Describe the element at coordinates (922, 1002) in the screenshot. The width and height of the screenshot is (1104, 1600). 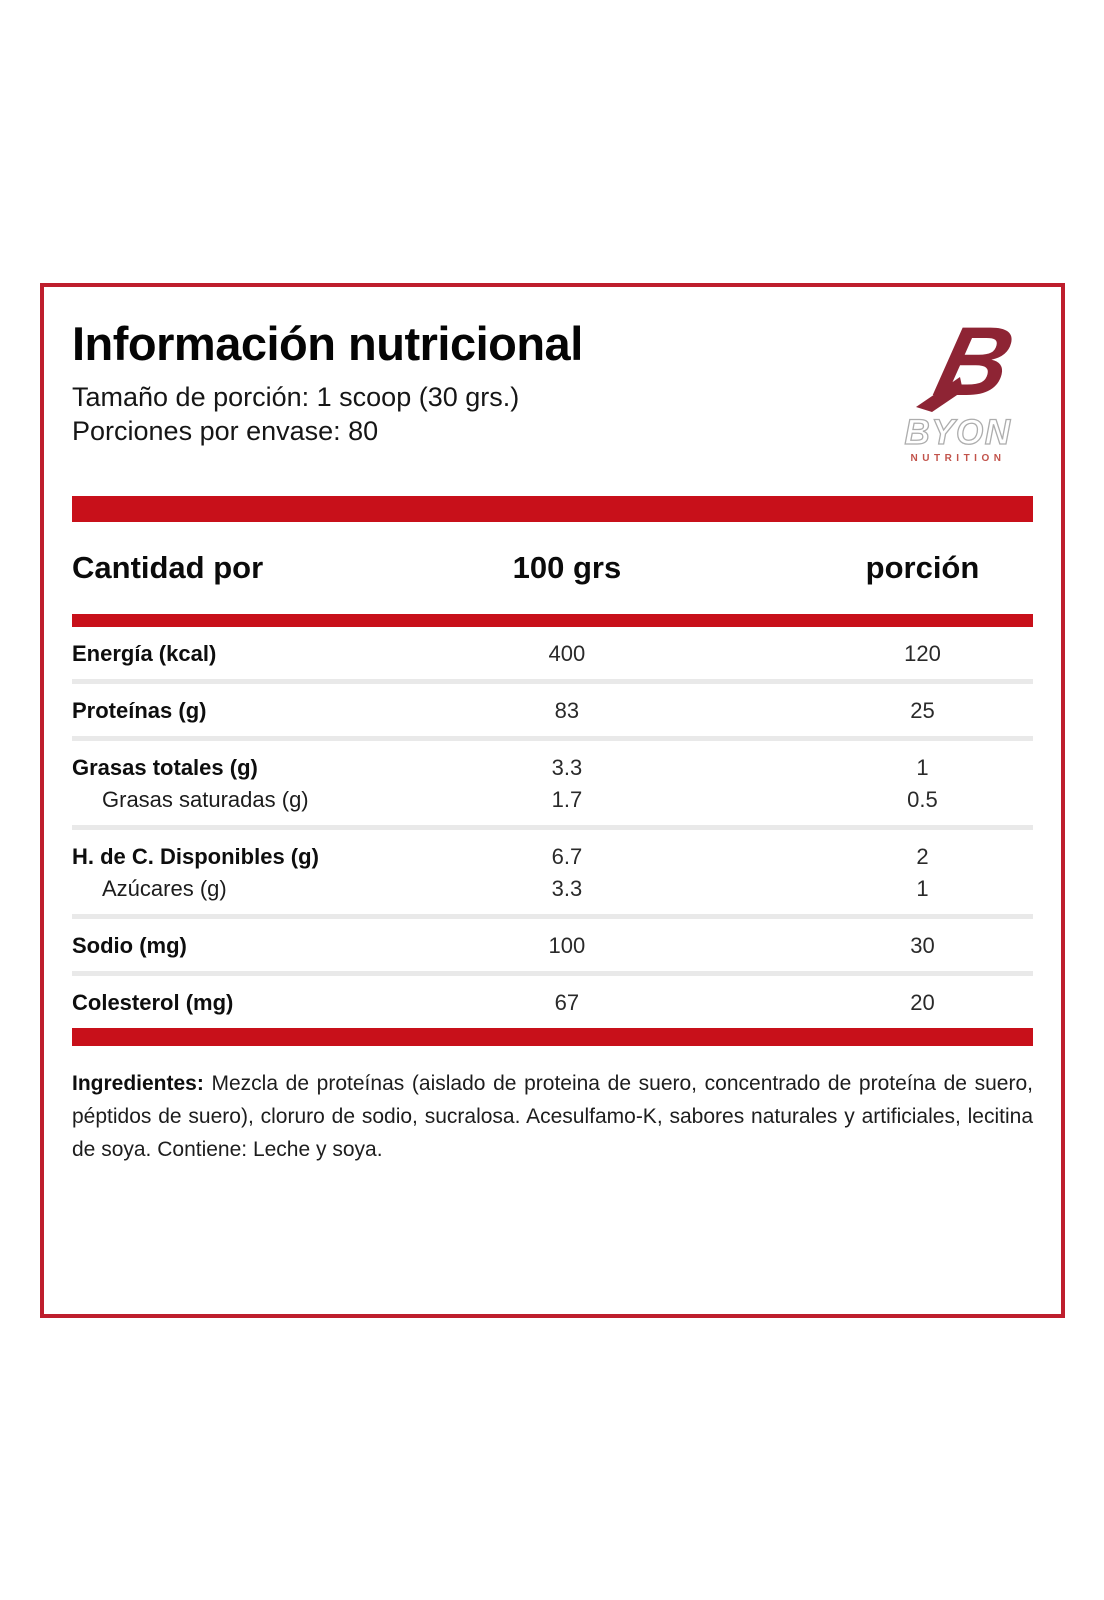
I see `value-per-serving: 20` at that location.